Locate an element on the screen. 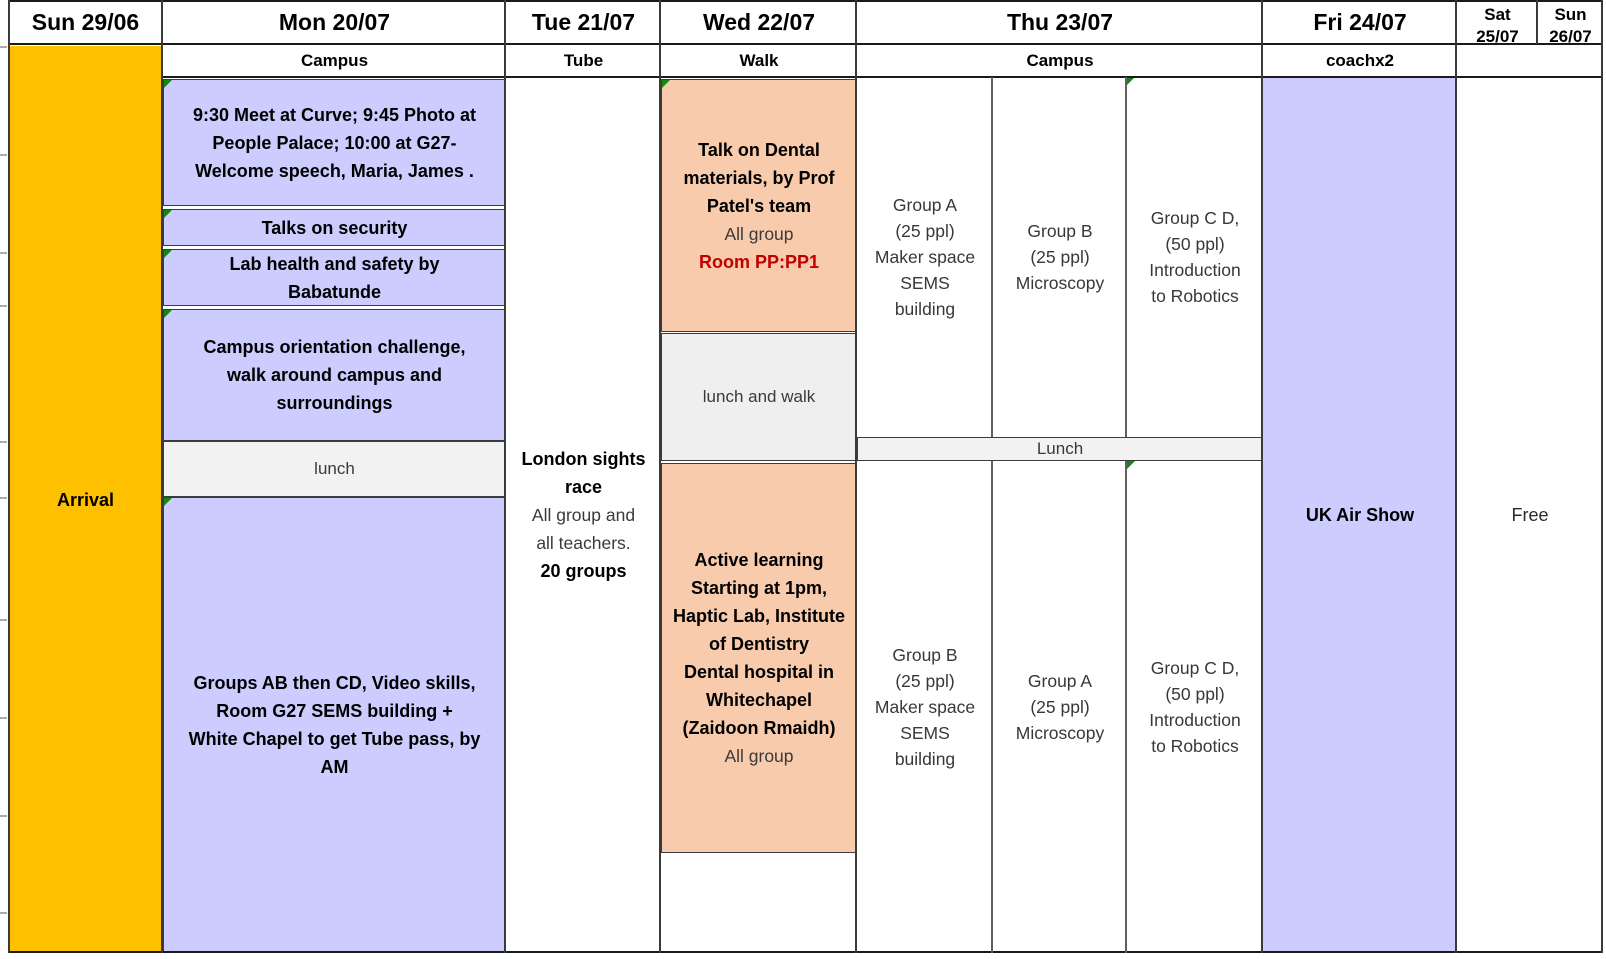  subheader-mon-campus: Campus is located at coordinates (334, 60).